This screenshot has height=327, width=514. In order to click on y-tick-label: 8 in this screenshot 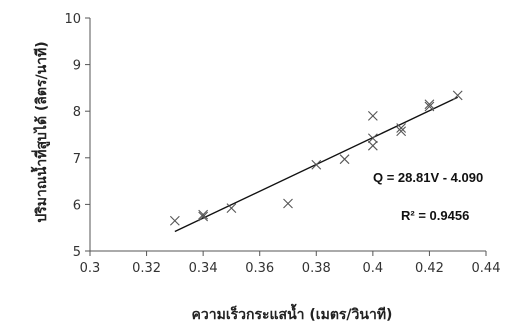, I will do `click(77, 112)`.